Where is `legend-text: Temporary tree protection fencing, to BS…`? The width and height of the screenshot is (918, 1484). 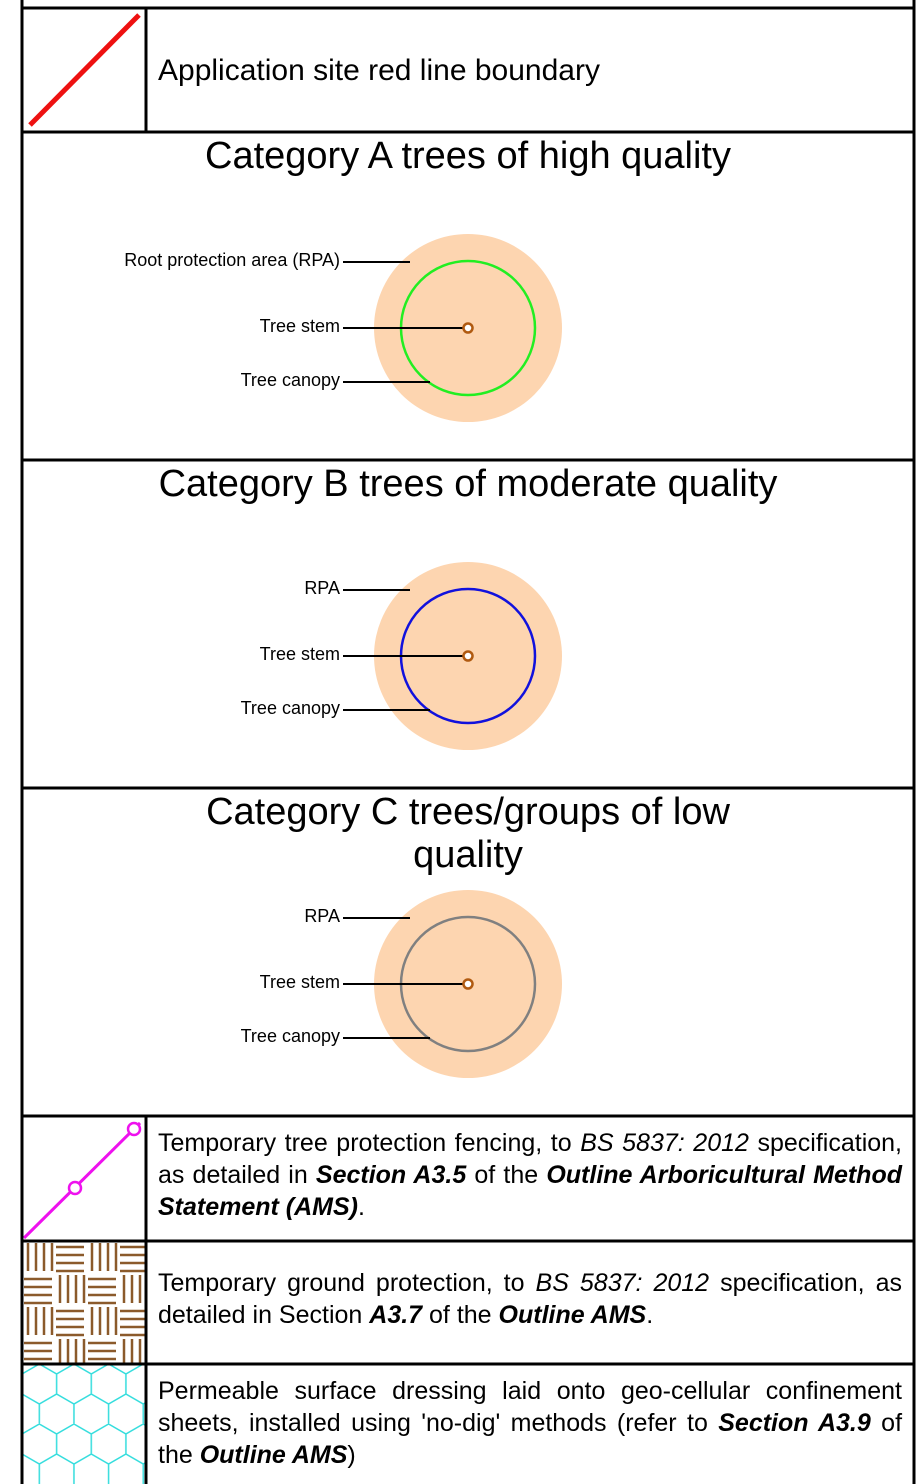 legend-text: Temporary tree protection fencing, to BS… is located at coordinates (530, 1175).